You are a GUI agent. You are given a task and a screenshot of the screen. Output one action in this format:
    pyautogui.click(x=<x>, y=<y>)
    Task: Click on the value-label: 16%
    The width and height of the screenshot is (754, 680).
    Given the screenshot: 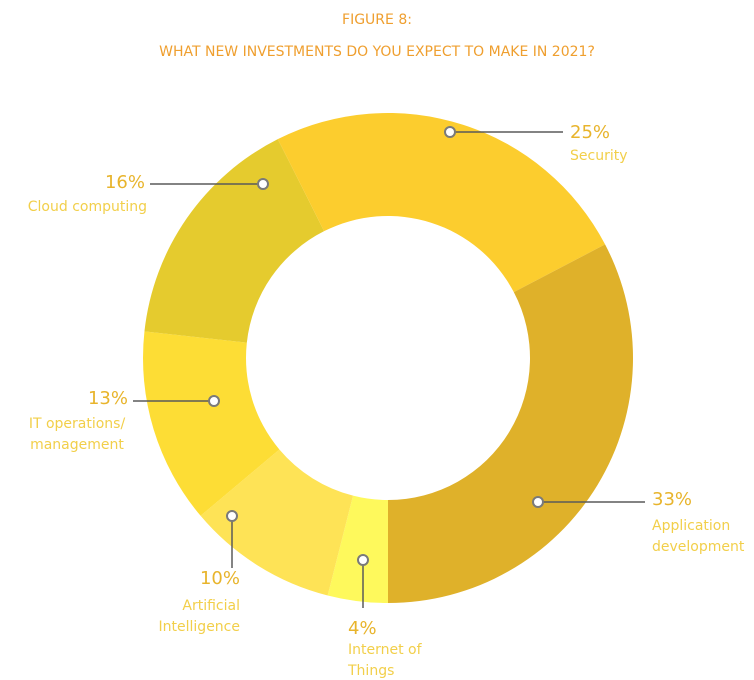 What is the action you would take?
    pyautogui.click(x=124, y=182)
    